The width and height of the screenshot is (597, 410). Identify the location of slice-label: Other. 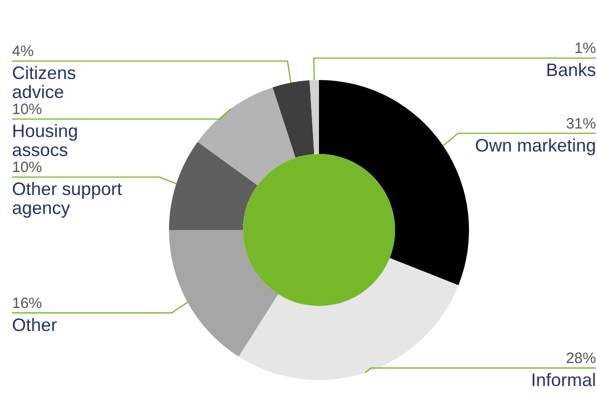
(35, 324).